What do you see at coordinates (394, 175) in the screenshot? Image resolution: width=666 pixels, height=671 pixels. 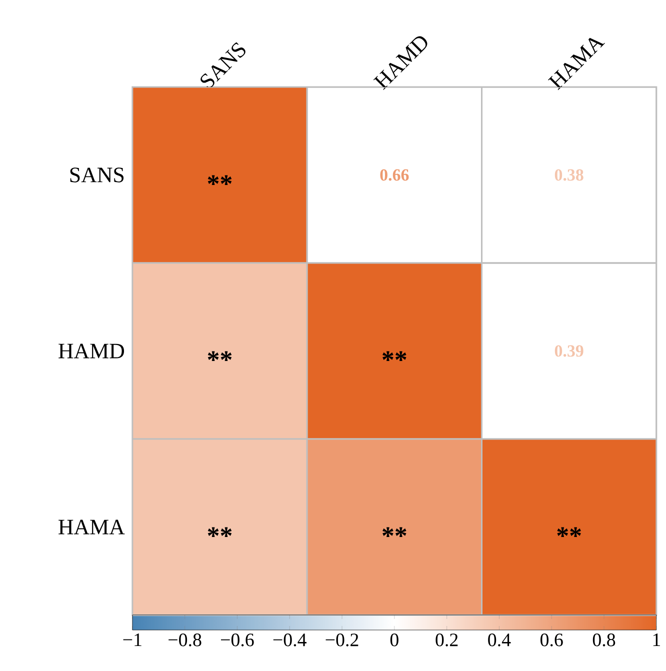 I see `text: 0.66` at bounding box center [394, 175].